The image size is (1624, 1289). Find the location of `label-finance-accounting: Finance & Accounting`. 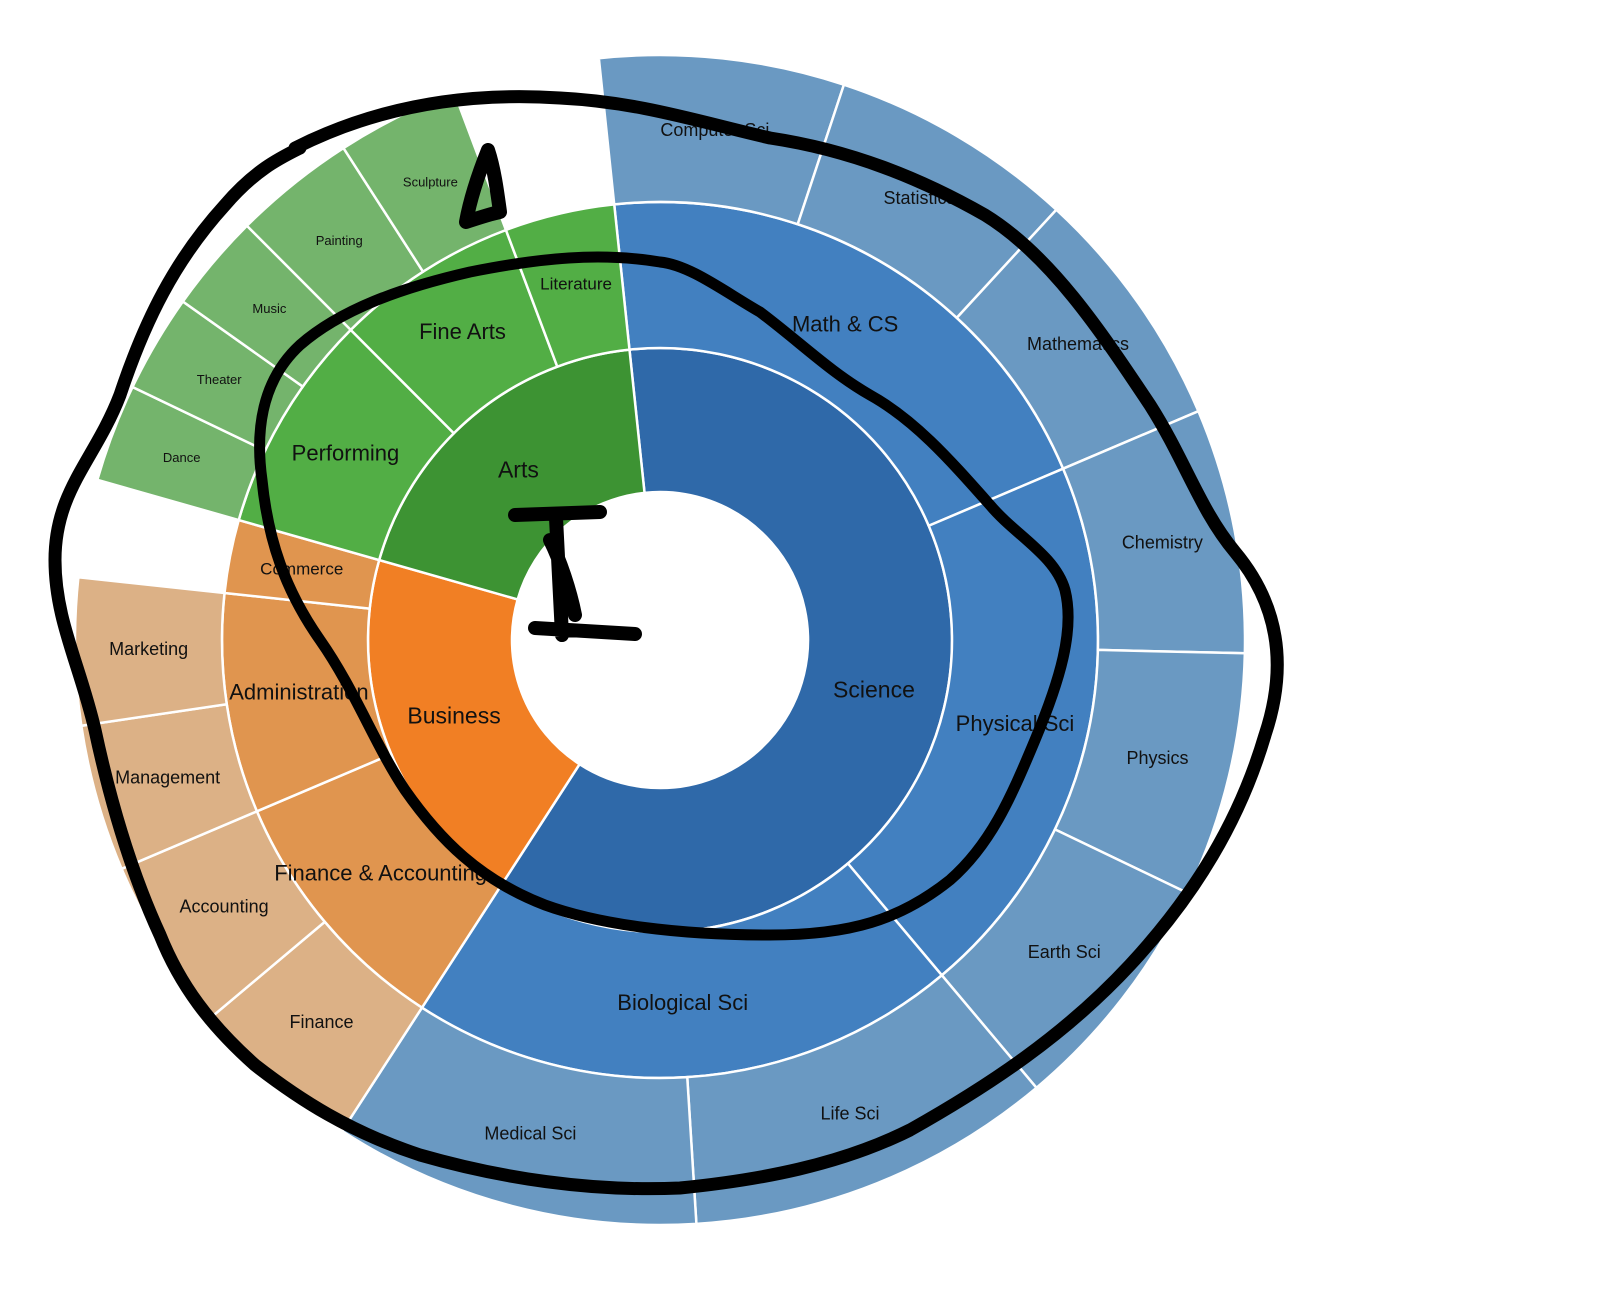

label-finance-accounting: Finance & Accounting is located at coordinates (380, 873).